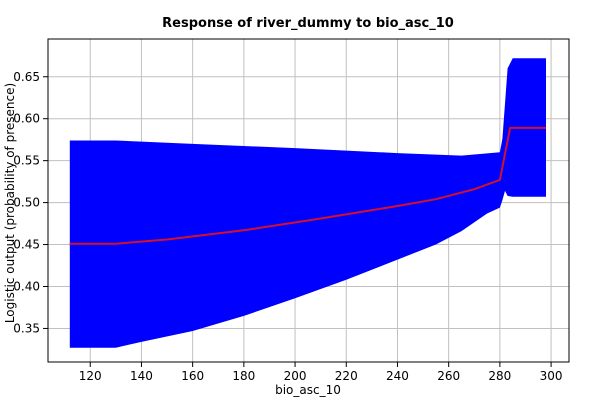  I want to click on x-tick-label: 240, so click(397, 376).